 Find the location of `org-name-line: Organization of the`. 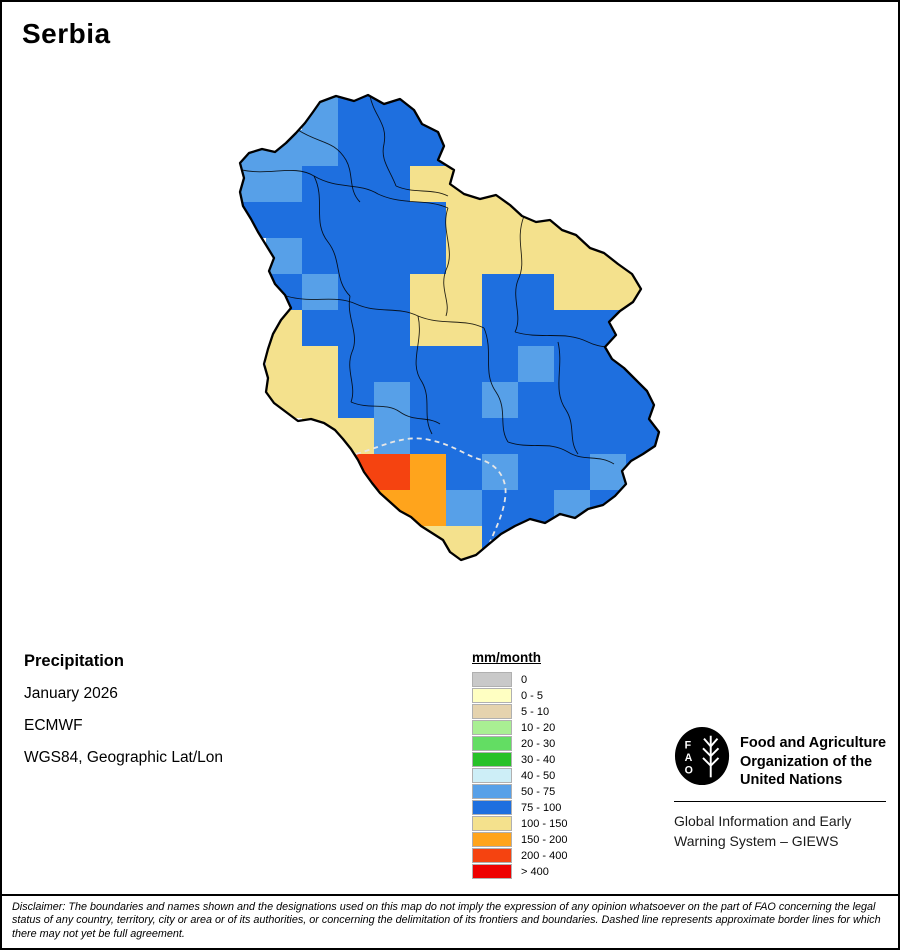

org-name-line: Organization of the is located at coordinates (806, 761).